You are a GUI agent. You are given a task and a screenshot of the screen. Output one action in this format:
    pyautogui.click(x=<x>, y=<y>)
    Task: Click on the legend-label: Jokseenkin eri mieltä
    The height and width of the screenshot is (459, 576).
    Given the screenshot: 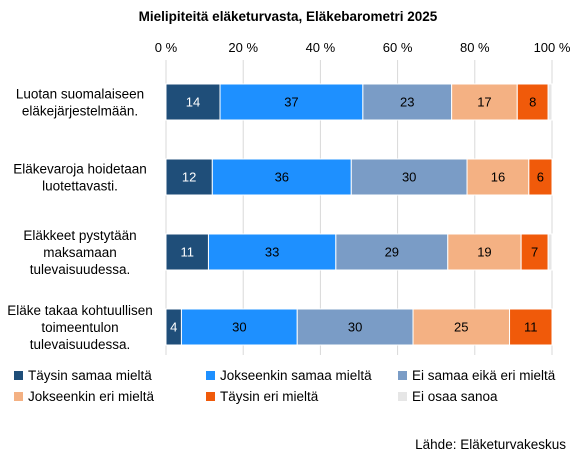 What is the action you would take?
    pyautogui.click(x=91, y=396)
    